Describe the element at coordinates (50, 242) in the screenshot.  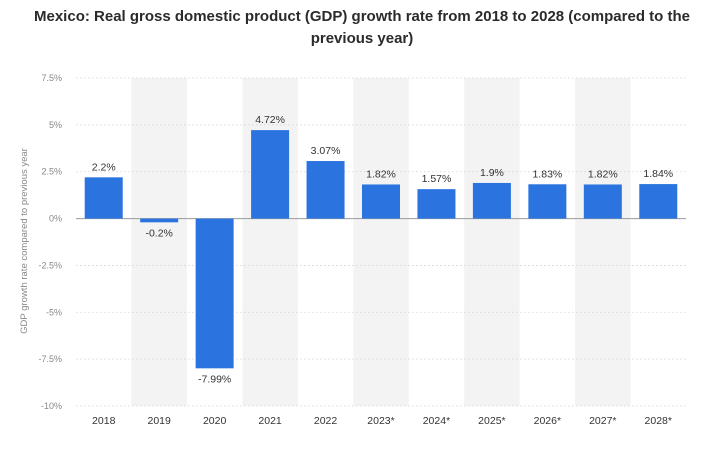
I see `y-axis-ticks: 7.5% 5% 2.5% 0% -2.5% -5% -7.5% -10%` at that location.